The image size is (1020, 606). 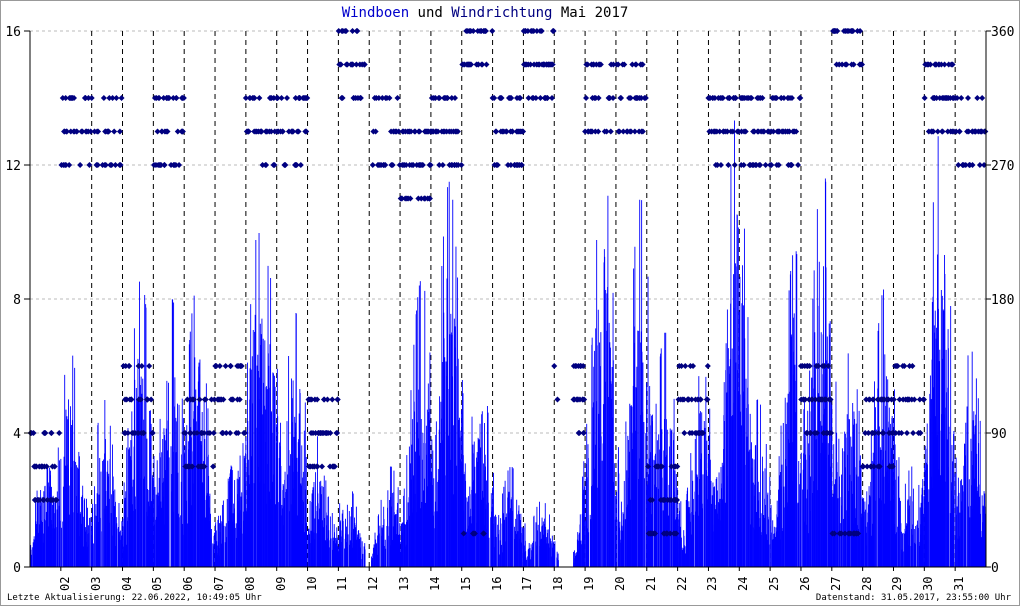 What do you see at coordinates (280, 584) in the screenshot?
I see `x-tick-label: 09` at bounding box center [280, 584].